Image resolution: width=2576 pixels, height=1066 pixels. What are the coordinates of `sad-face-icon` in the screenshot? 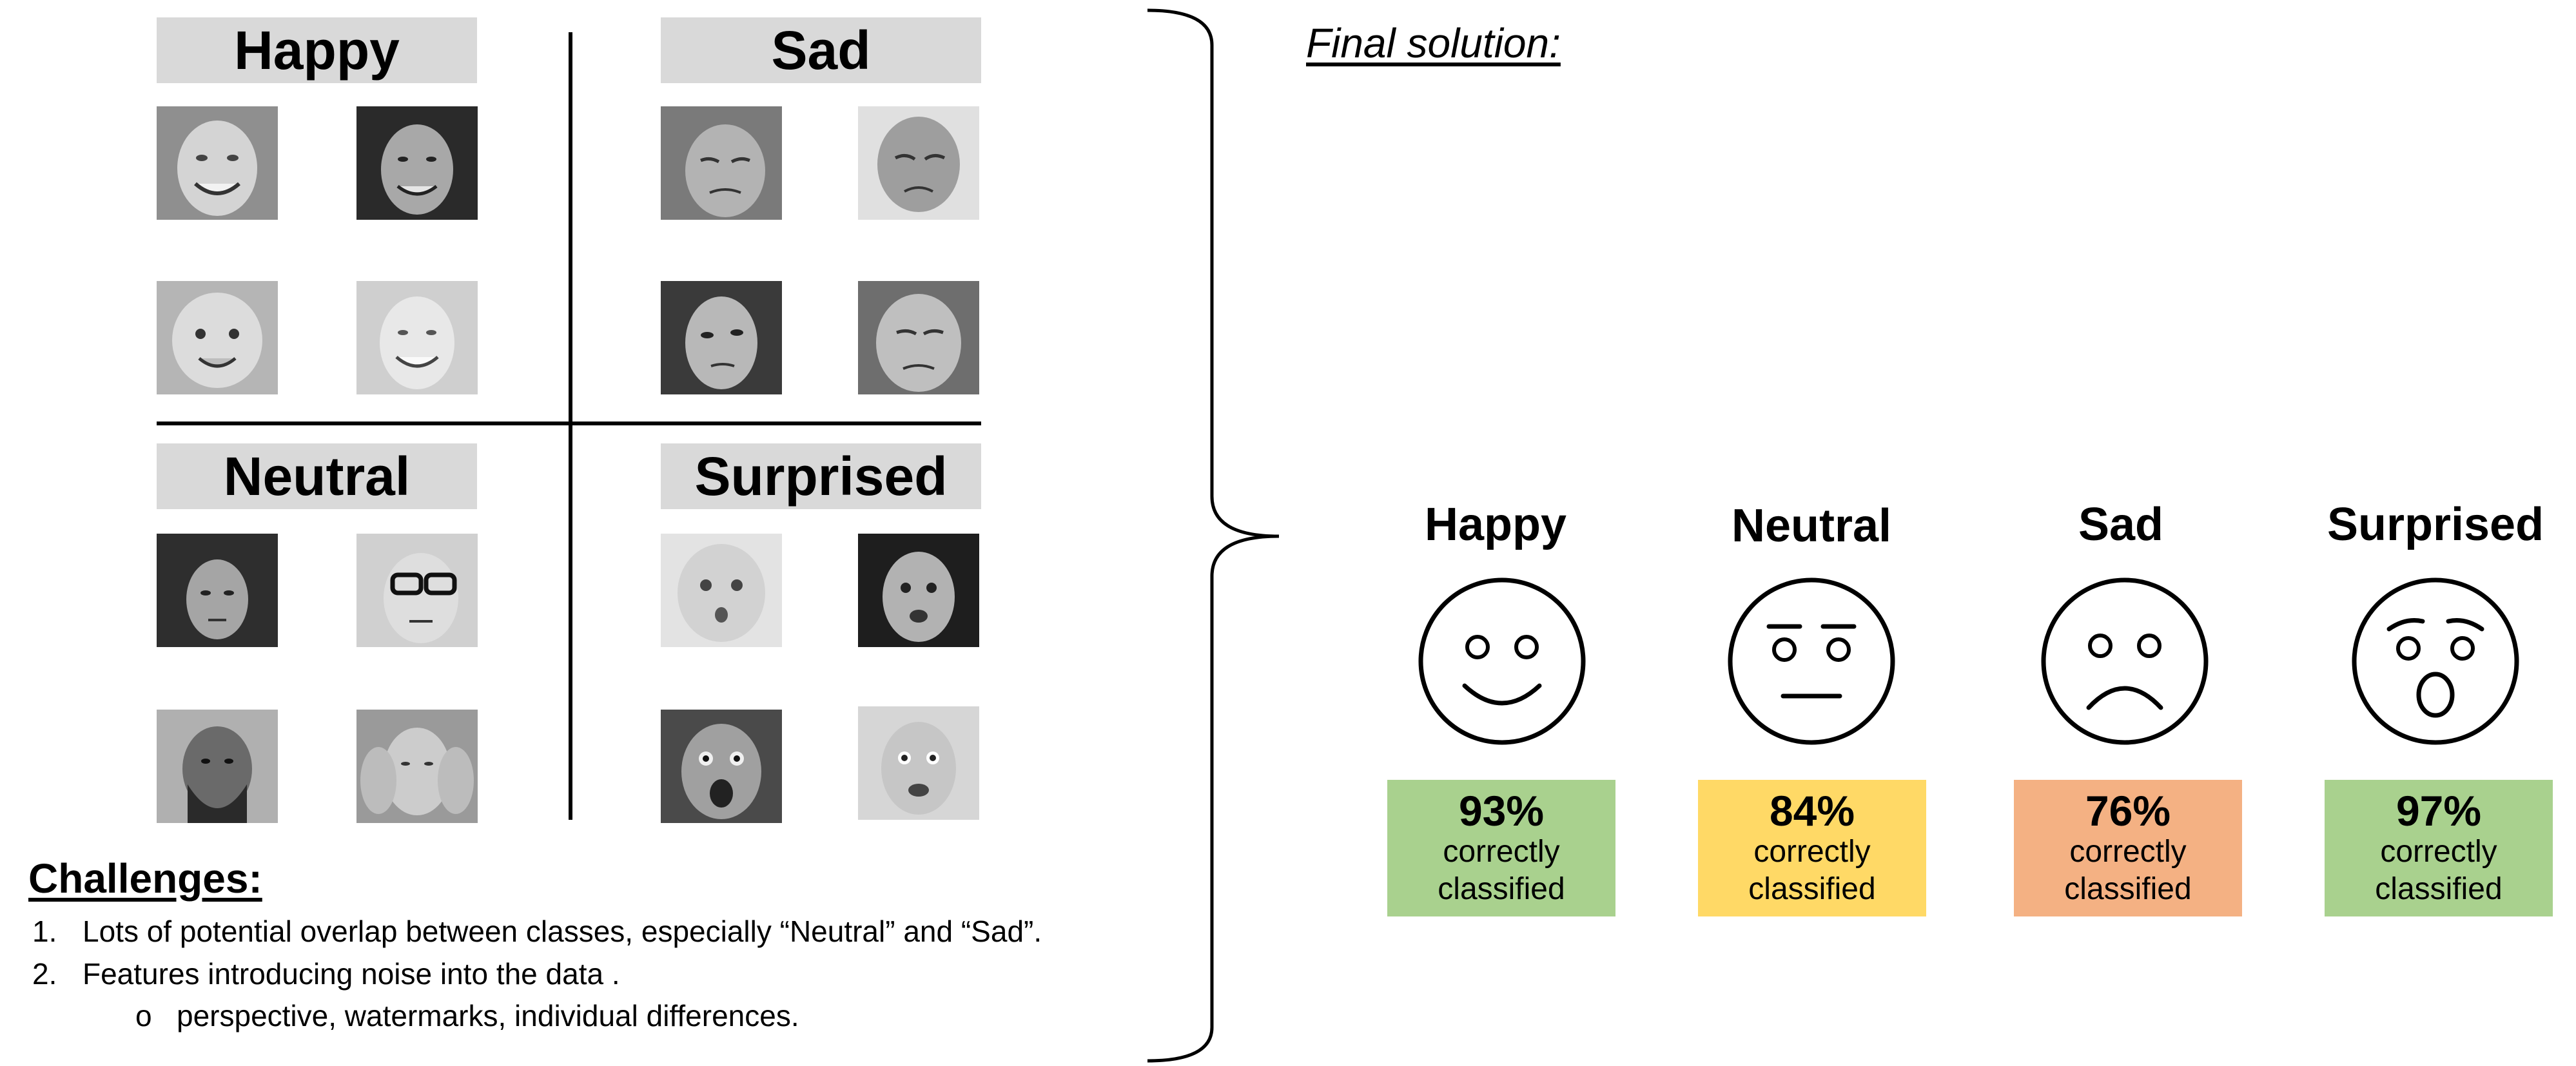 It's located at (2125, 661).